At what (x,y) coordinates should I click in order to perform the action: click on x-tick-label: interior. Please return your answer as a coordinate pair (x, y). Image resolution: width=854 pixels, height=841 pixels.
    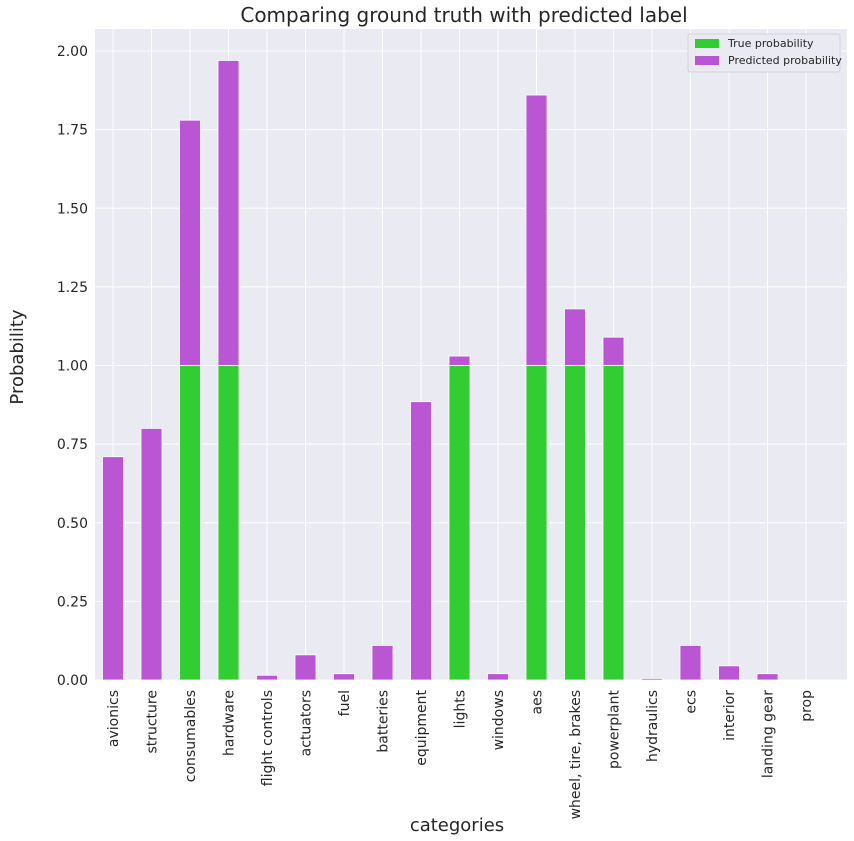
    Looking at the image, I should click on (730, 715).